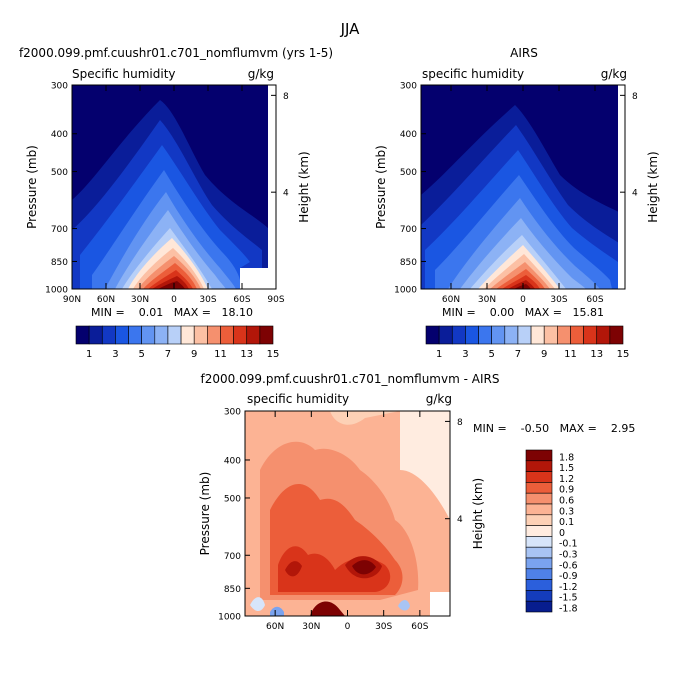  Describe the element at coordinates (566, 457) in the screenshot. I see `colorbar-label: 1.8` at that location.